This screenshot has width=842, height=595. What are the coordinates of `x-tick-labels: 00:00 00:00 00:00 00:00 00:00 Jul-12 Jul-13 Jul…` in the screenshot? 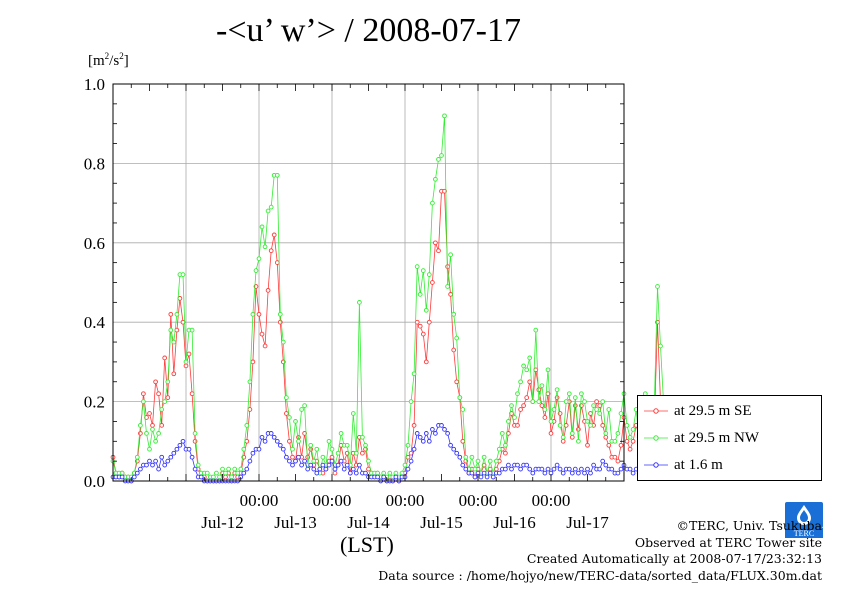 It's located at (405, 511).